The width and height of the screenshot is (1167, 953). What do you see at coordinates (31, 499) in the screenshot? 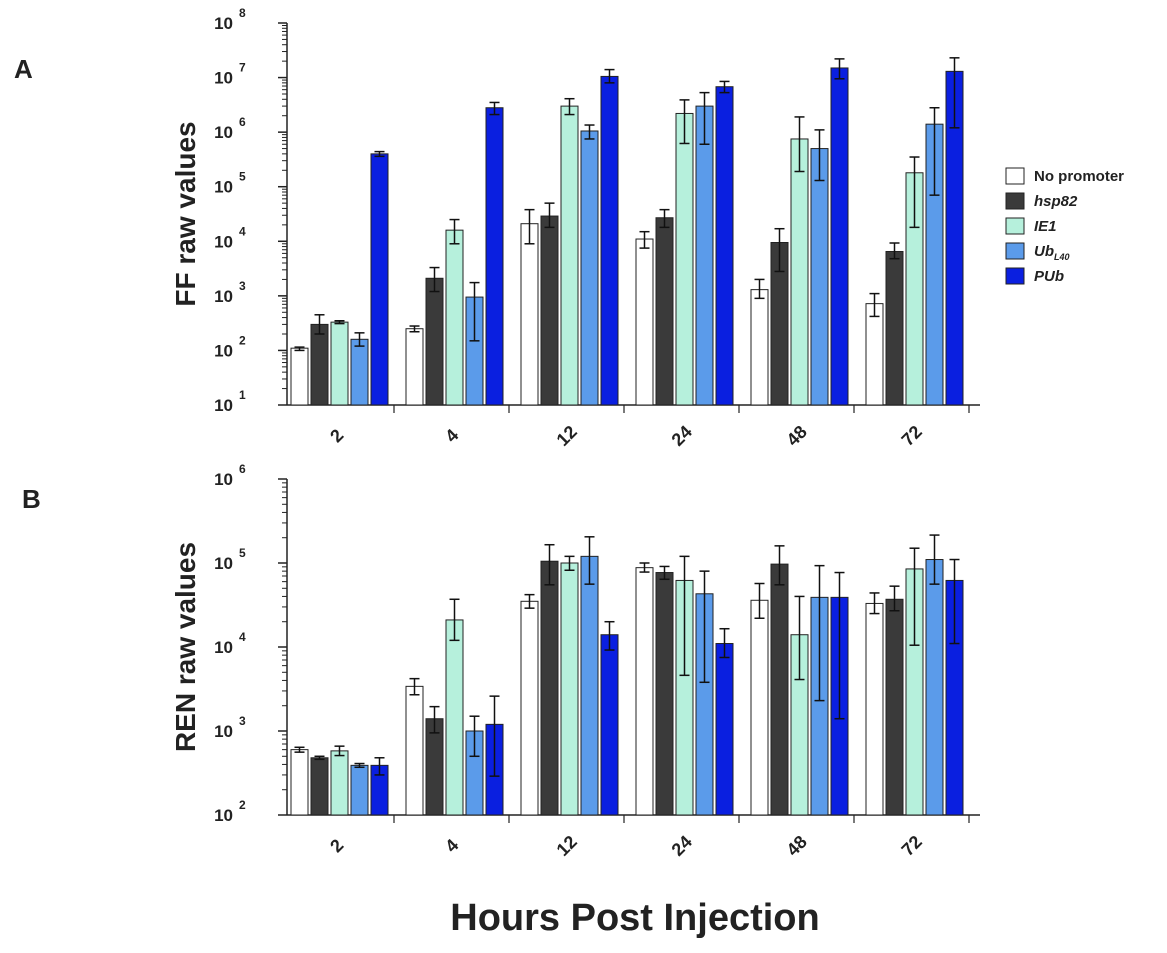
I see `panel-letter-b: B` at bounding box center [31, 499].